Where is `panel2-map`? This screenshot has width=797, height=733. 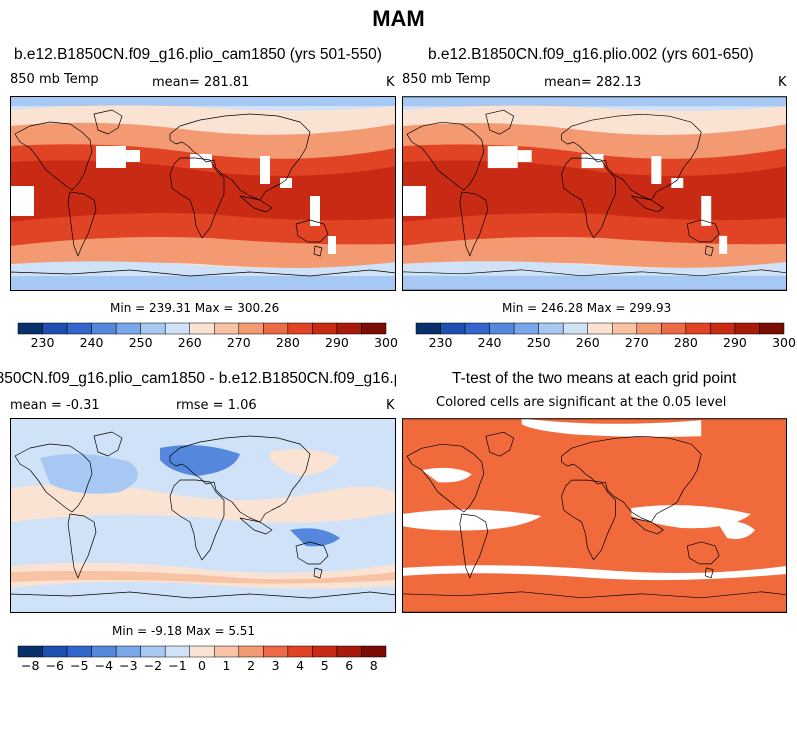
panel2-map is located at coordinates (594, 193).